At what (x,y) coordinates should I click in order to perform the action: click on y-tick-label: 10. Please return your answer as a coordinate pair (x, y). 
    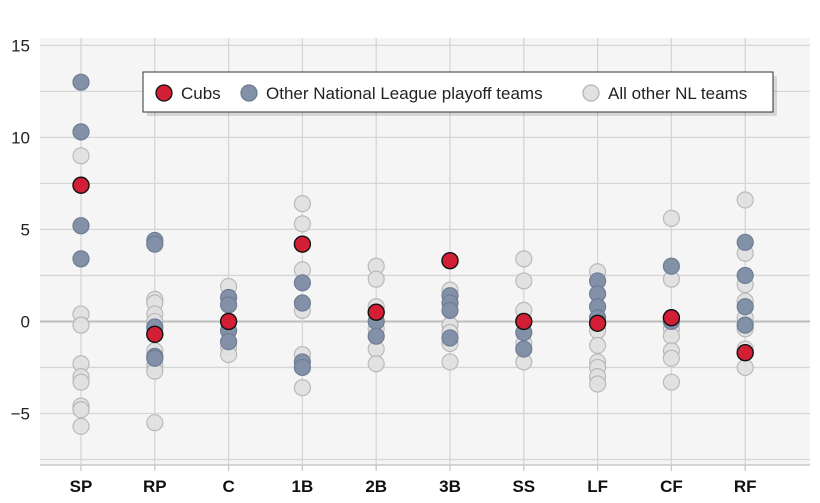
    Looking at the image, I should click on (20, 137).